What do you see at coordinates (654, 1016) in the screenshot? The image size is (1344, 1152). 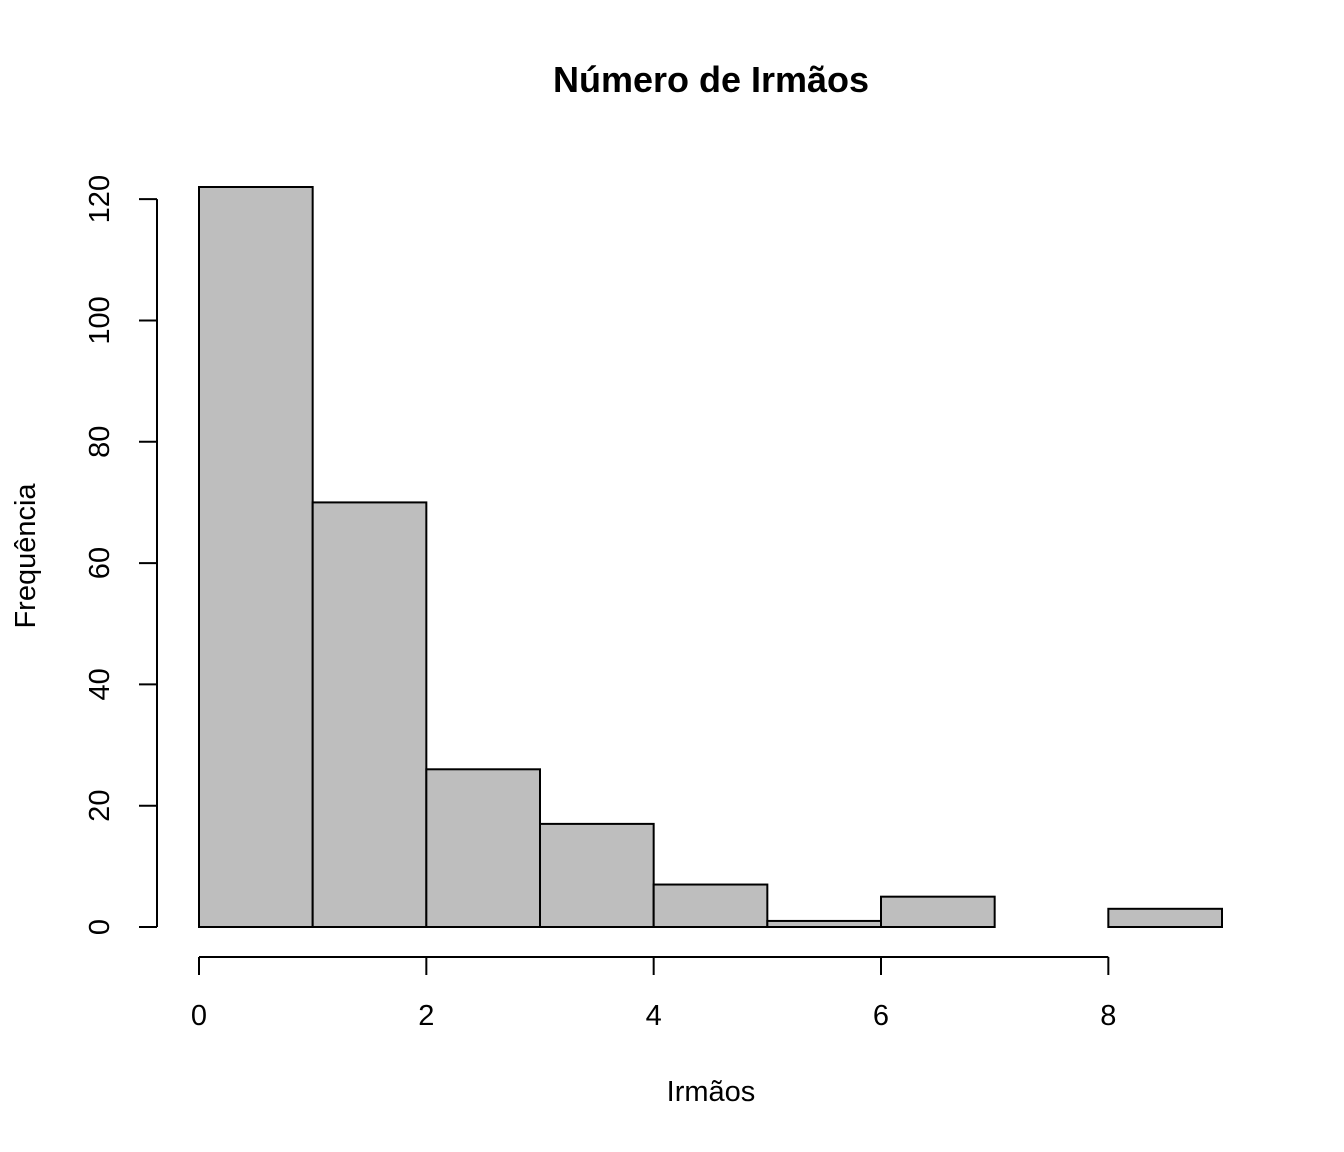 I see `x-tick-label: 4` at bounding box center [654, 1016].